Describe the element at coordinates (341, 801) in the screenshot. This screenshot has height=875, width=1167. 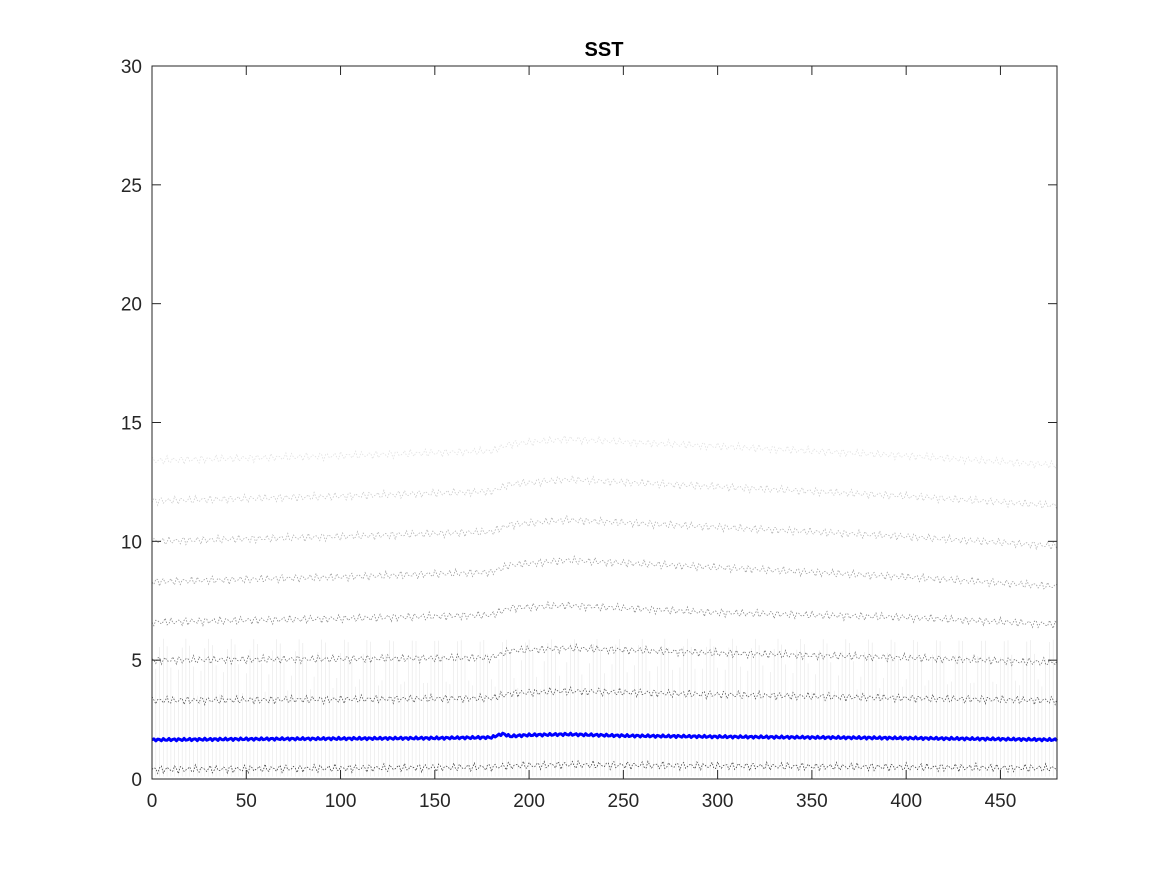
I see `x-tick-label: 100` at that location.